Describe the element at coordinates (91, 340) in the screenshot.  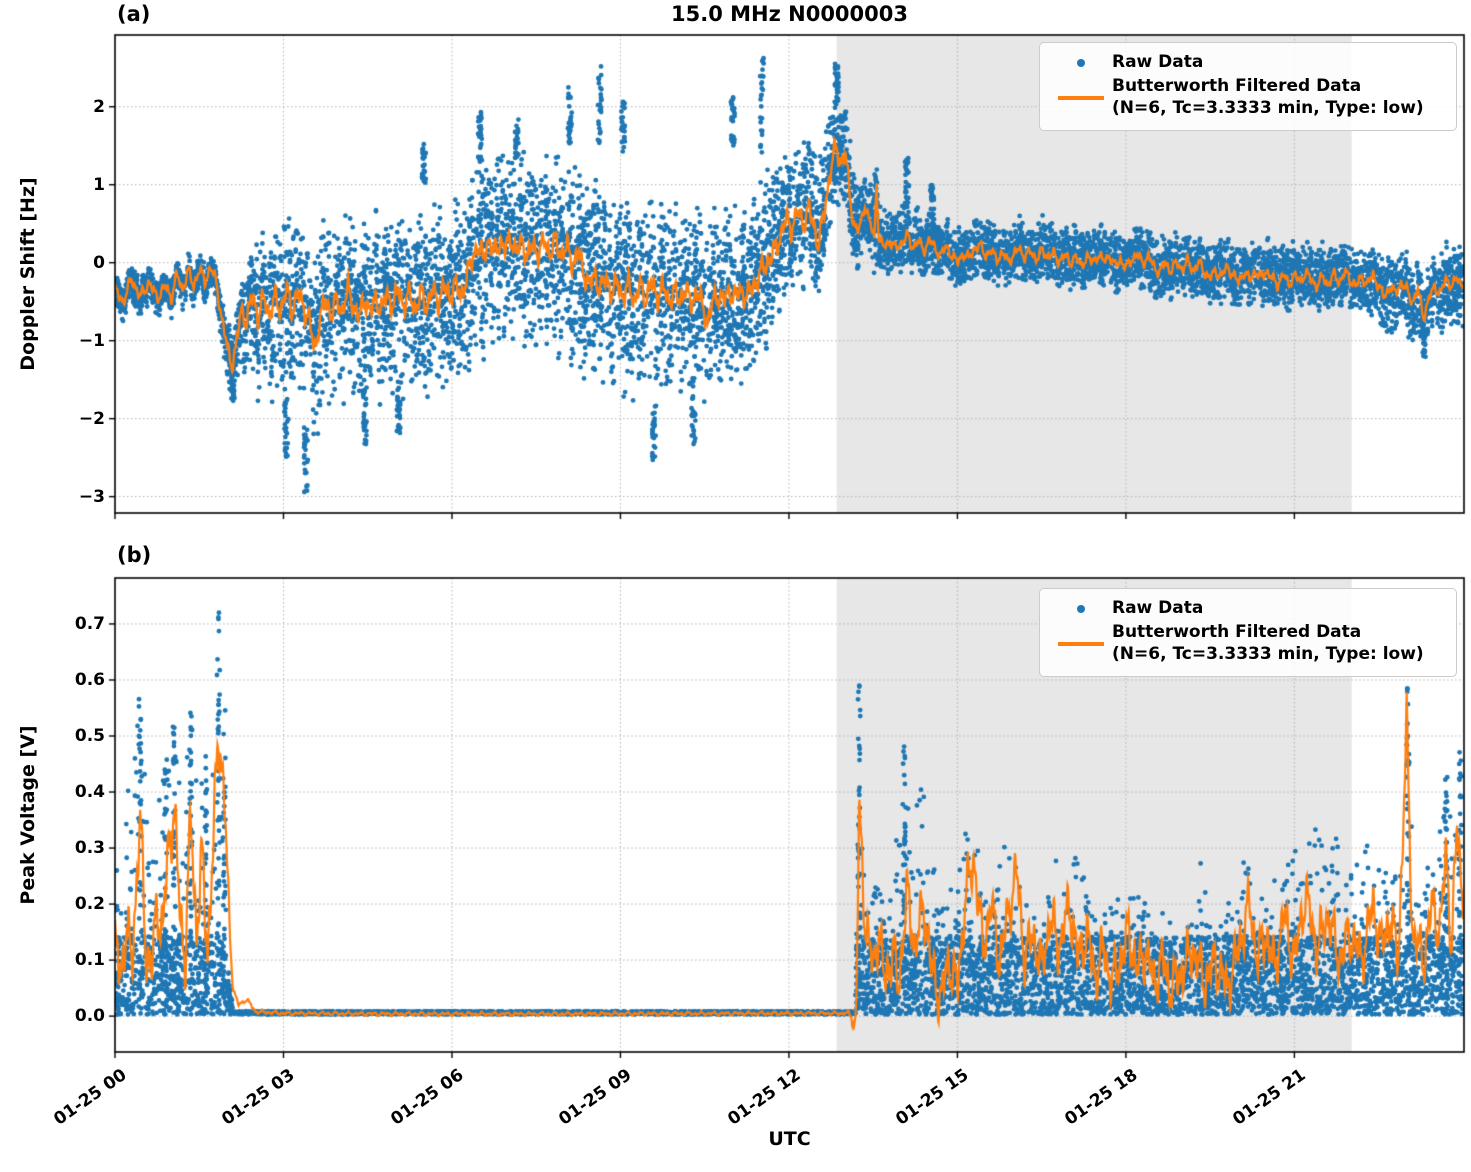
I see `panel-a-y-tick: −1` at that location.